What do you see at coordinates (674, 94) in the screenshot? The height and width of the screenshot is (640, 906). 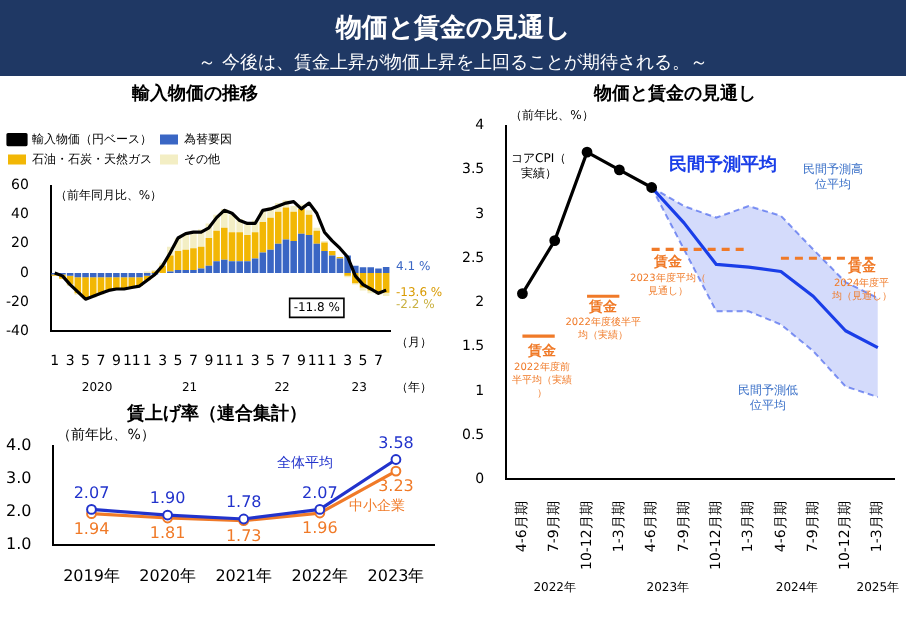 I see `chart-title: 物価と賃金の見通し` at bounding box center [674, 94].